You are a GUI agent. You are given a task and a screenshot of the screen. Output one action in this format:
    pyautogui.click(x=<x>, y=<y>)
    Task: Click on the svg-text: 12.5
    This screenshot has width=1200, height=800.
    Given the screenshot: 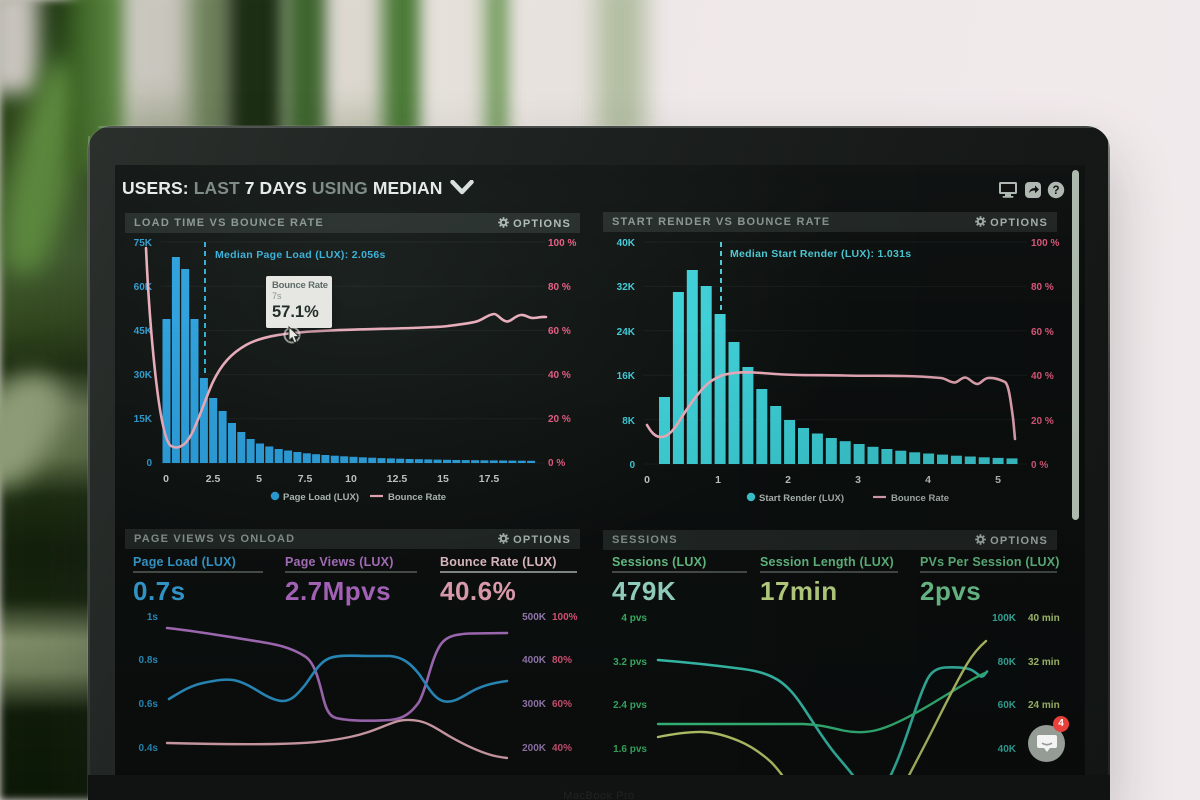 What is the action you would take?
    pyautogui.click(x=397, y=479)
    